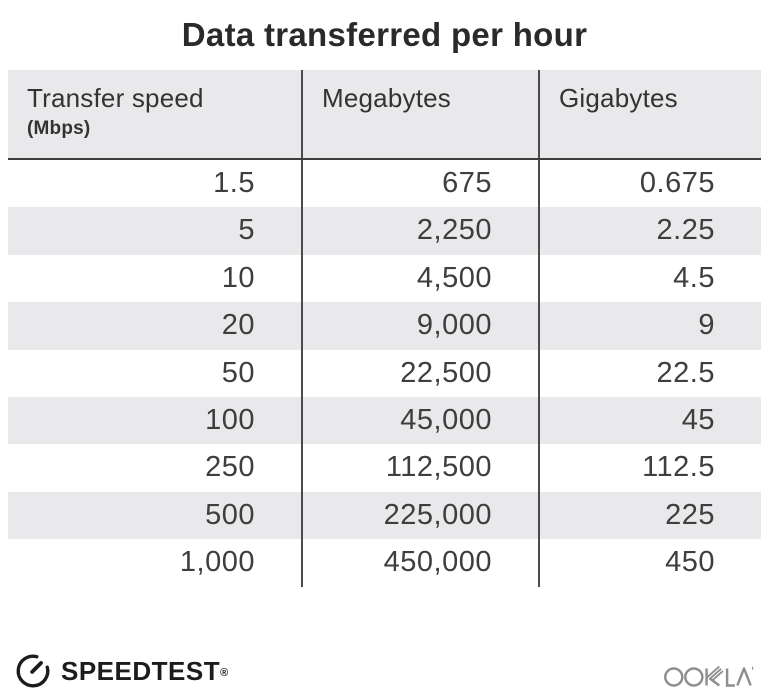  I want to click on column-header-transfer-speed: Transfer speed (Mbps), so click(154, 114).